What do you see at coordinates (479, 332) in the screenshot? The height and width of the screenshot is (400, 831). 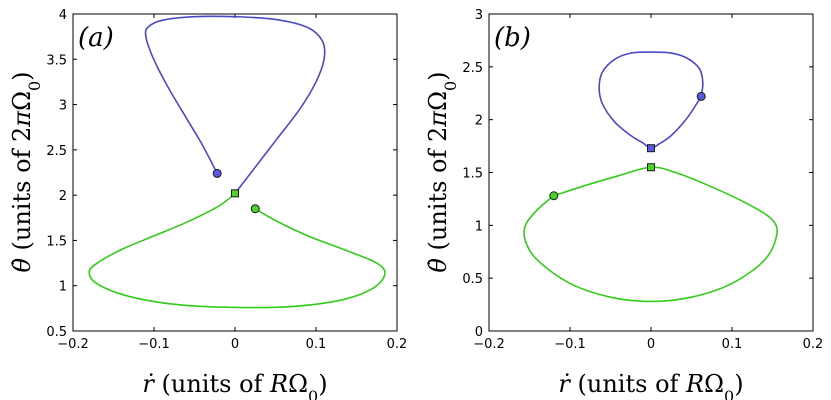 I see `y-tick-label: 0` at bounding box center [479, 332].